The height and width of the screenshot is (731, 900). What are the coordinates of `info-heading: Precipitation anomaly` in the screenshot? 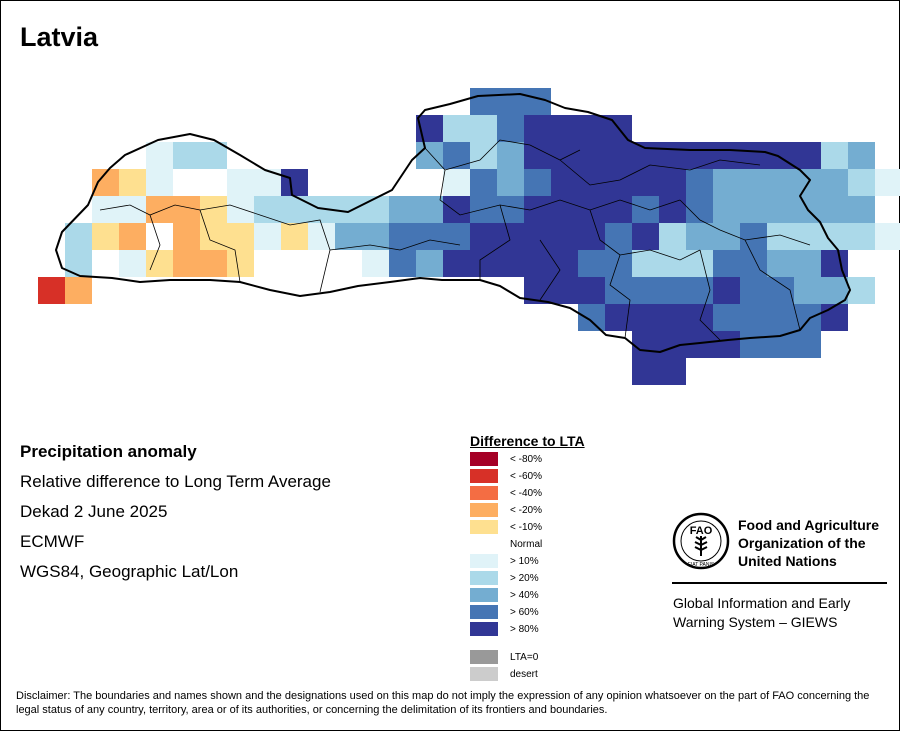 It's located at (108, 451).